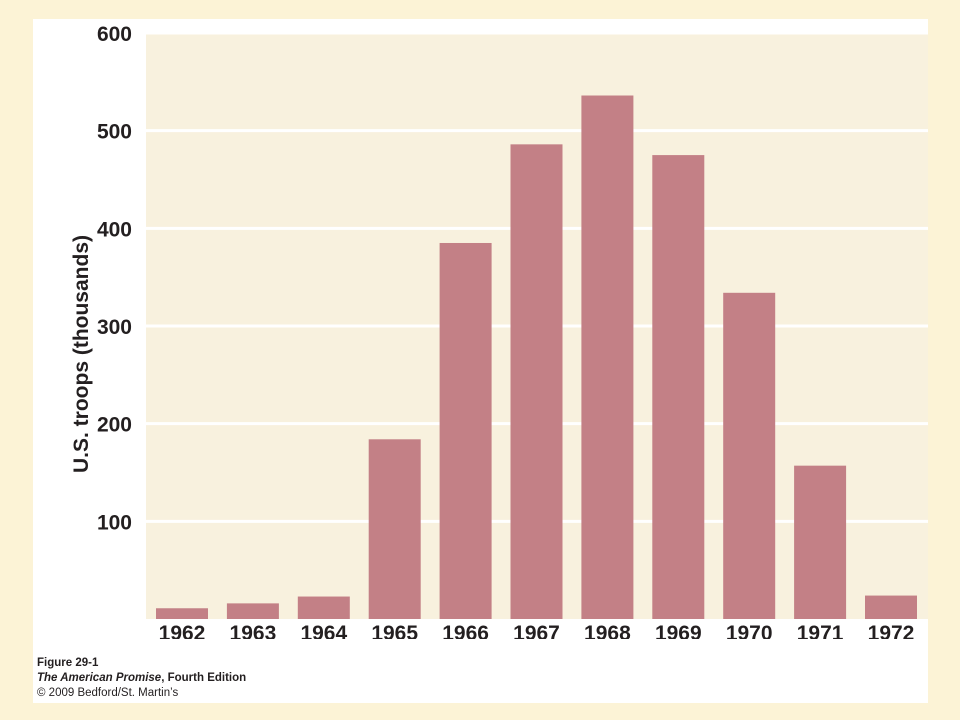 The image size is (960, 720). Describe the element at coordinates (114, 132) in the screenshot. I see `y-tick-label: 500` at that location.